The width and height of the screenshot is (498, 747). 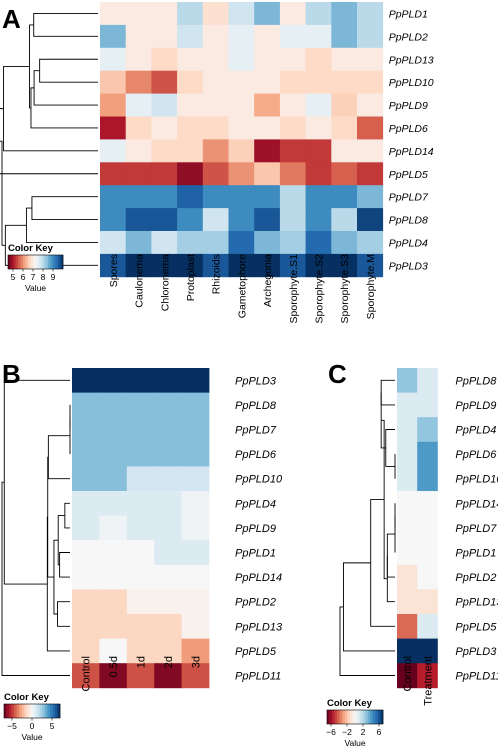 I want to click on panel-b-column-label: 1d, so click(x=142, y=662).